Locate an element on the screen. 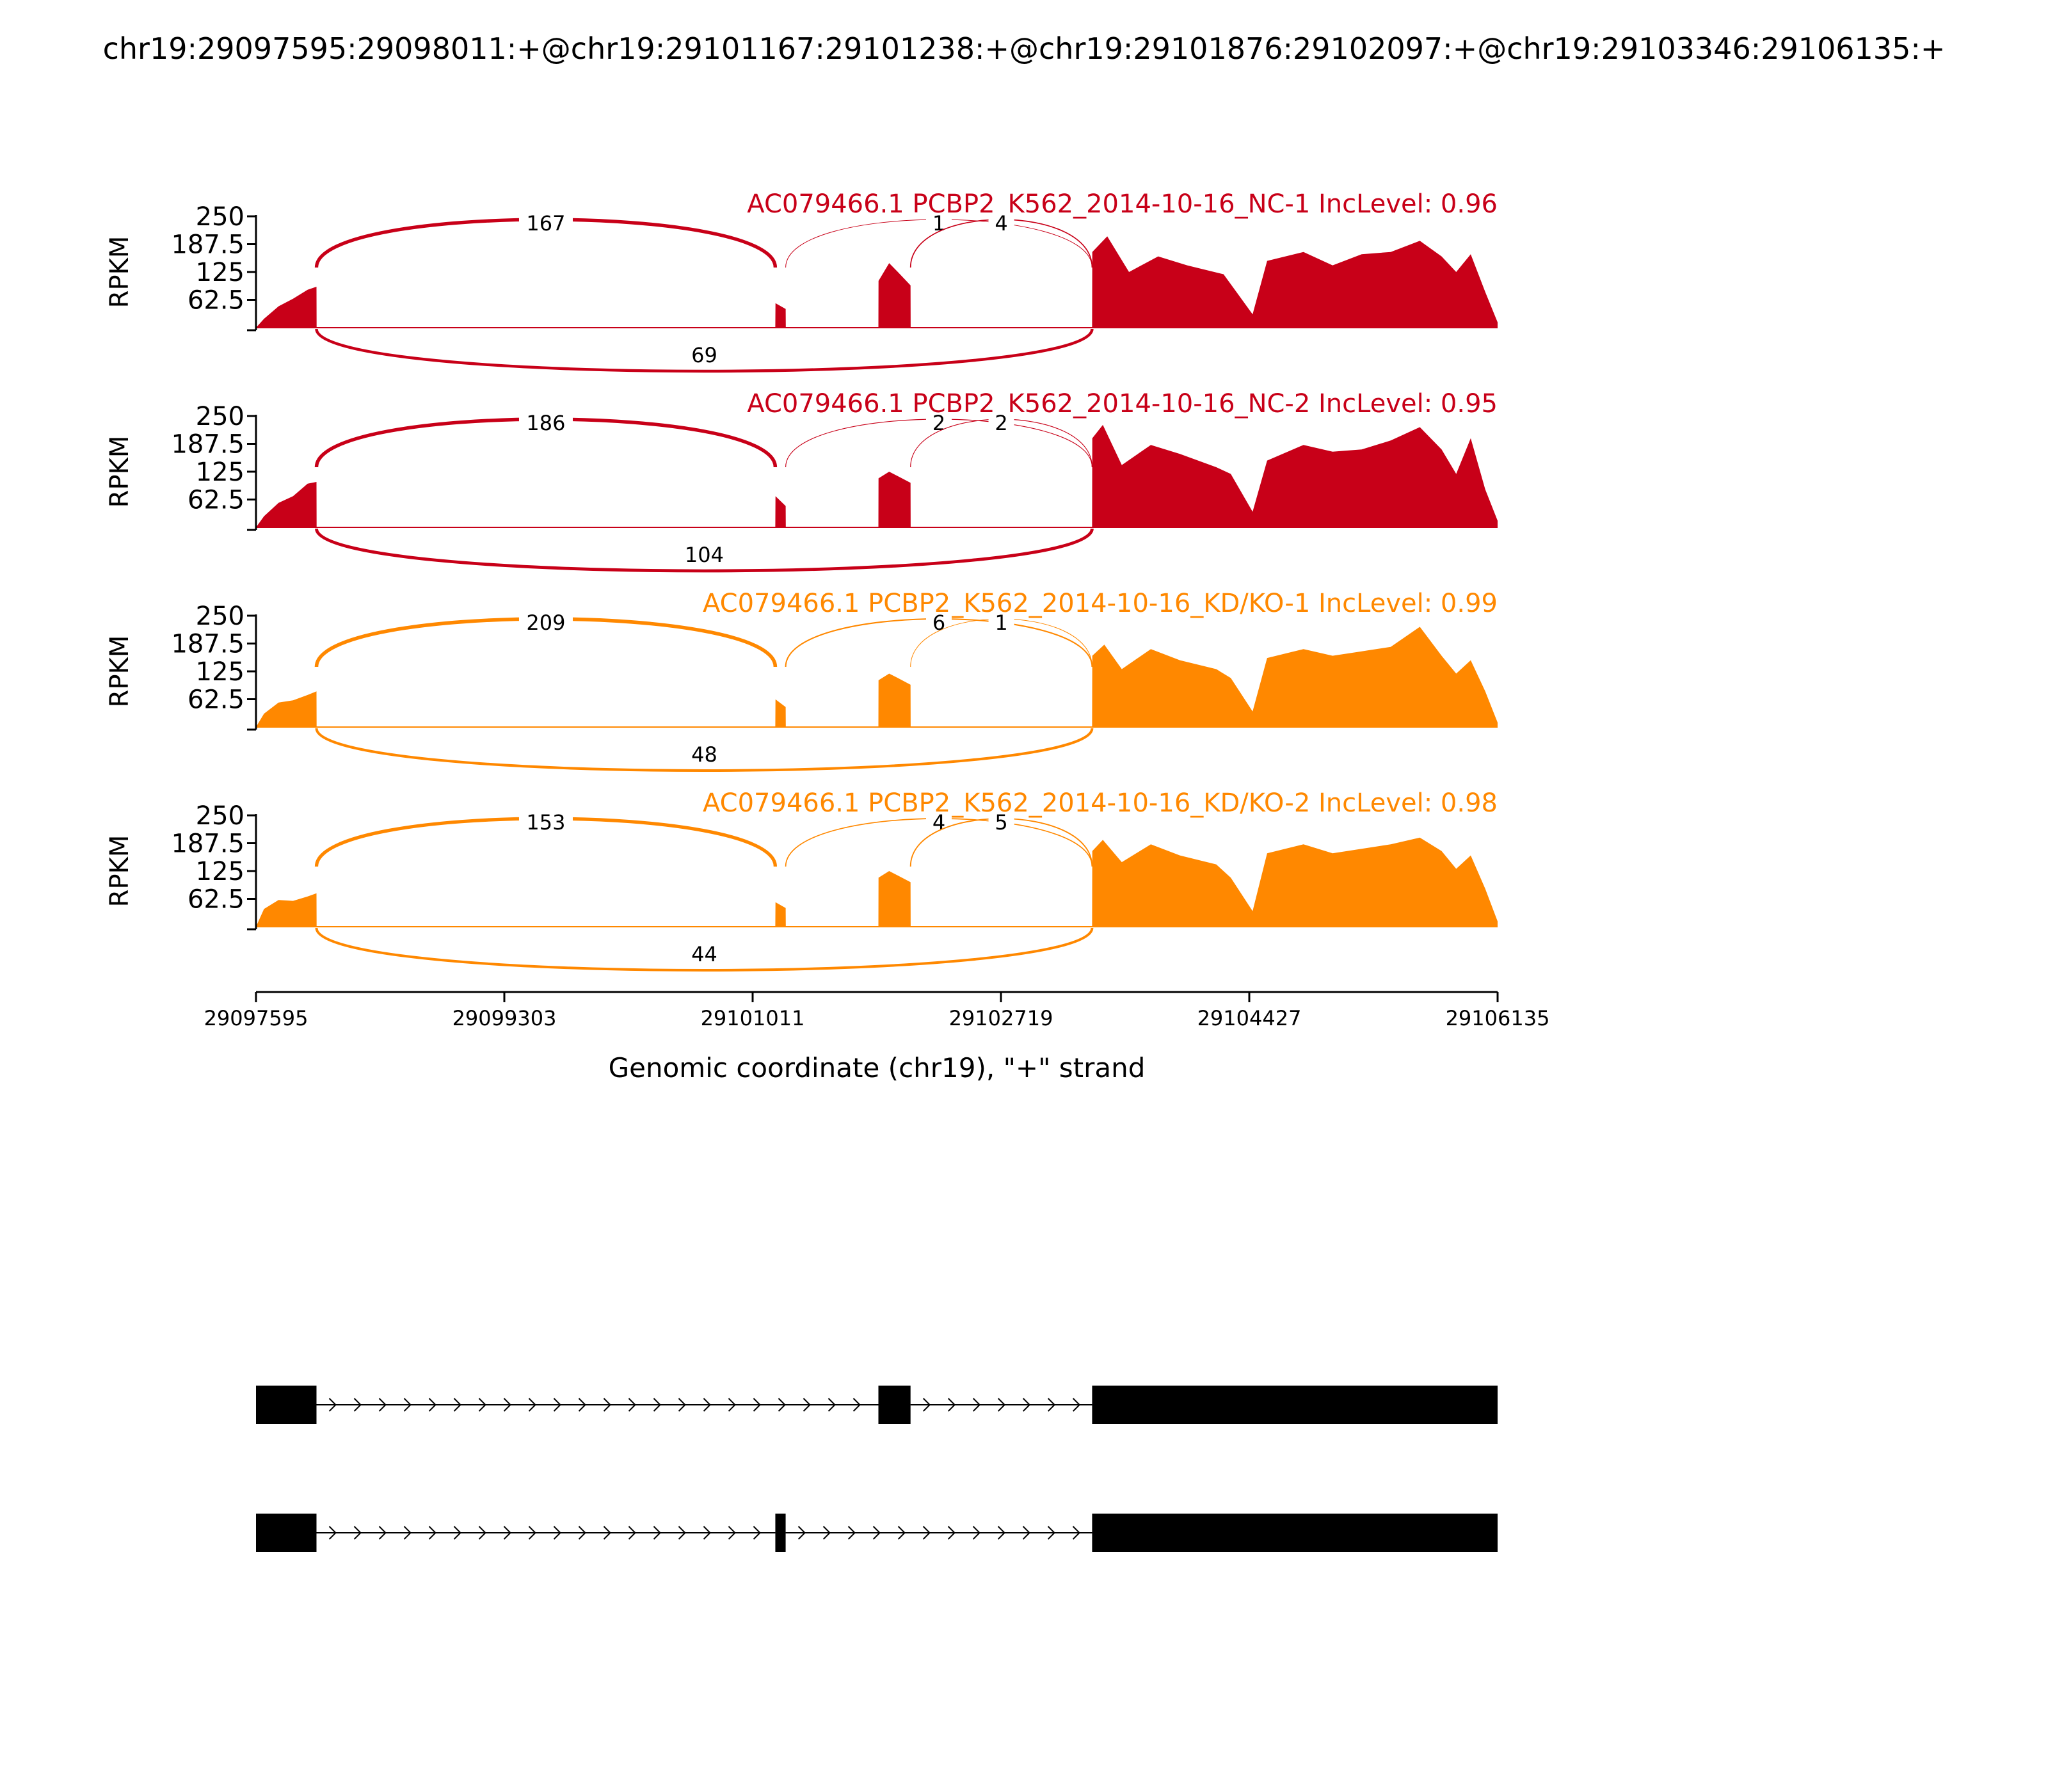 This screenshot has height=1792, width=2048. junction-label: 104 is located at coordinates (704, 555).